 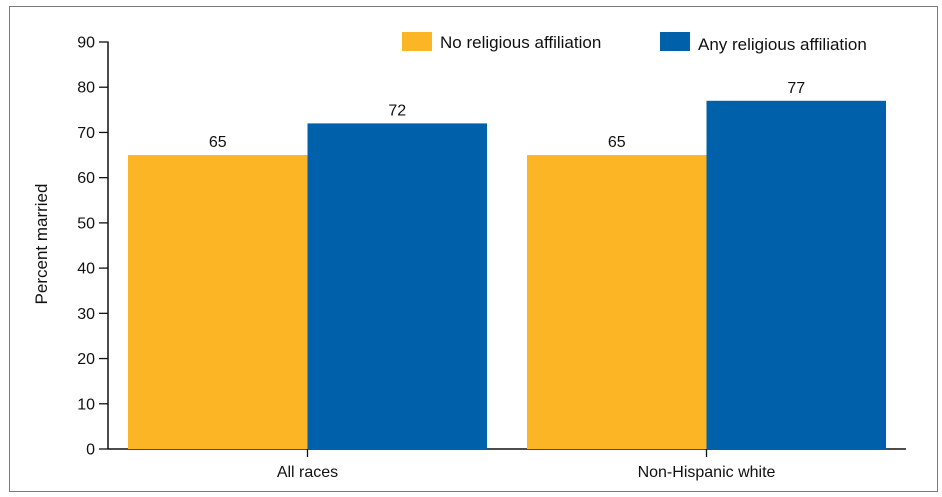 I want to click on y-tick-label: 0, so click(x=90, y=450).